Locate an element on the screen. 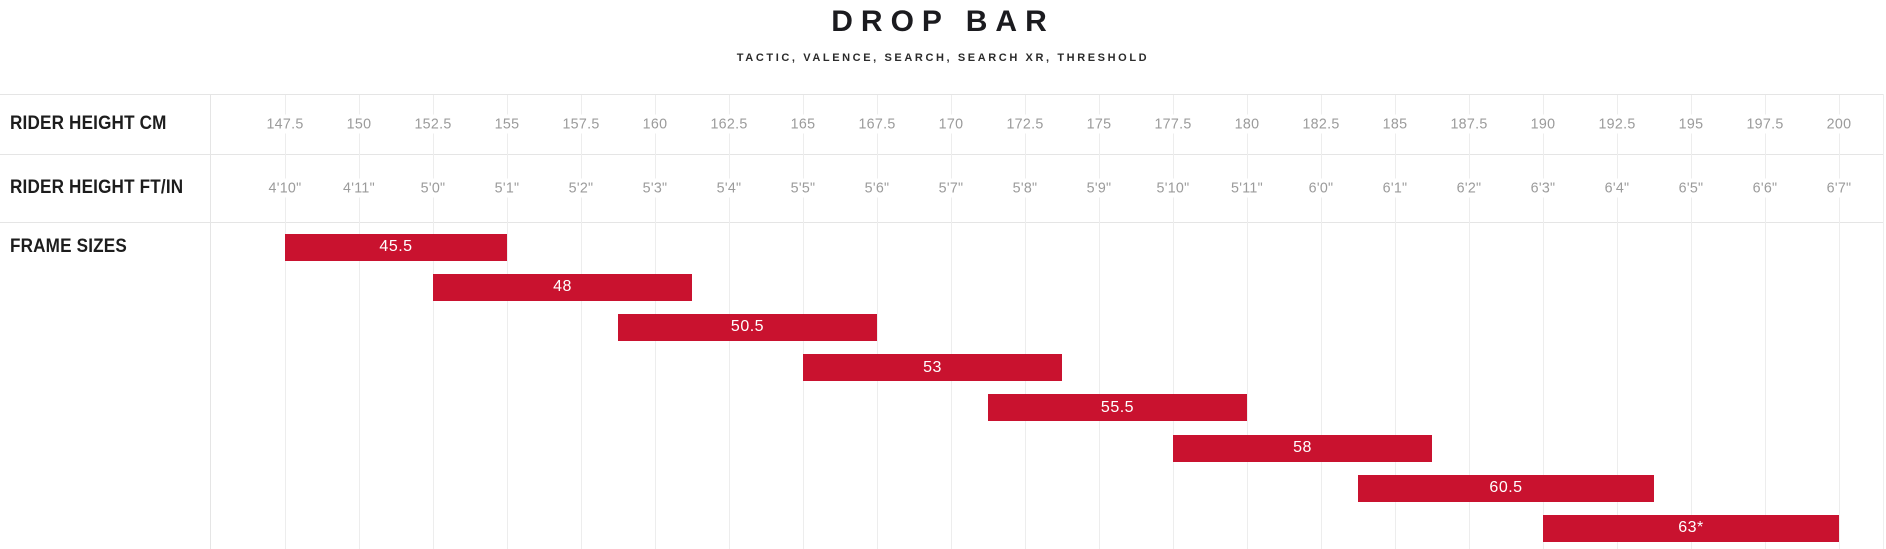 This screenshot has width=1886, height=549. cm-tick-label: 157.5 is located at coordinates (581, 124).